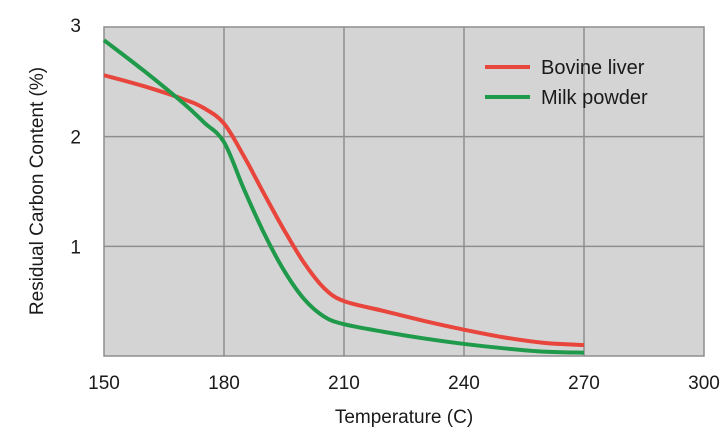 This screenshot has height=433, width=728. What do you see at coordinates (104, 383) in the screenshot?
I see `x-tick-label: 150` at bounding box center [104, 383].